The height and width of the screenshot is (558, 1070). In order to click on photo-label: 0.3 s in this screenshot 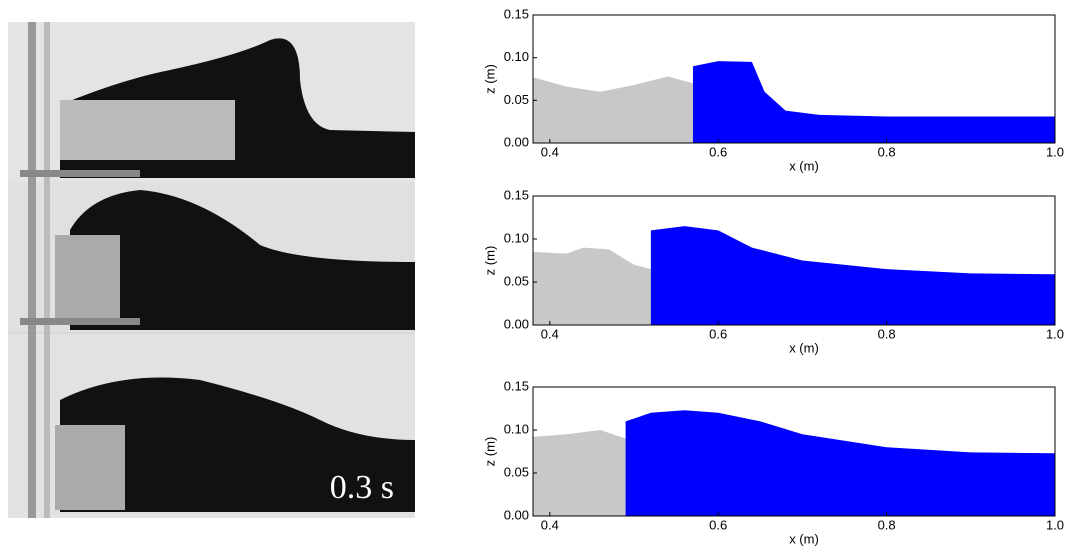, I will do `click(362, 487)`.